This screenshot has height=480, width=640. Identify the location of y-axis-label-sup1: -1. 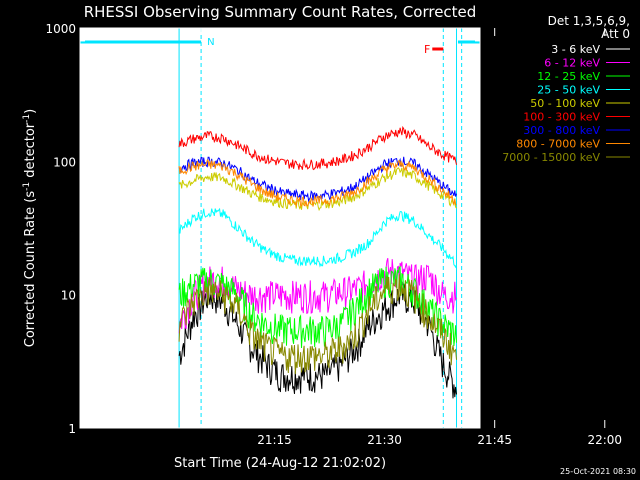
(27, 186).